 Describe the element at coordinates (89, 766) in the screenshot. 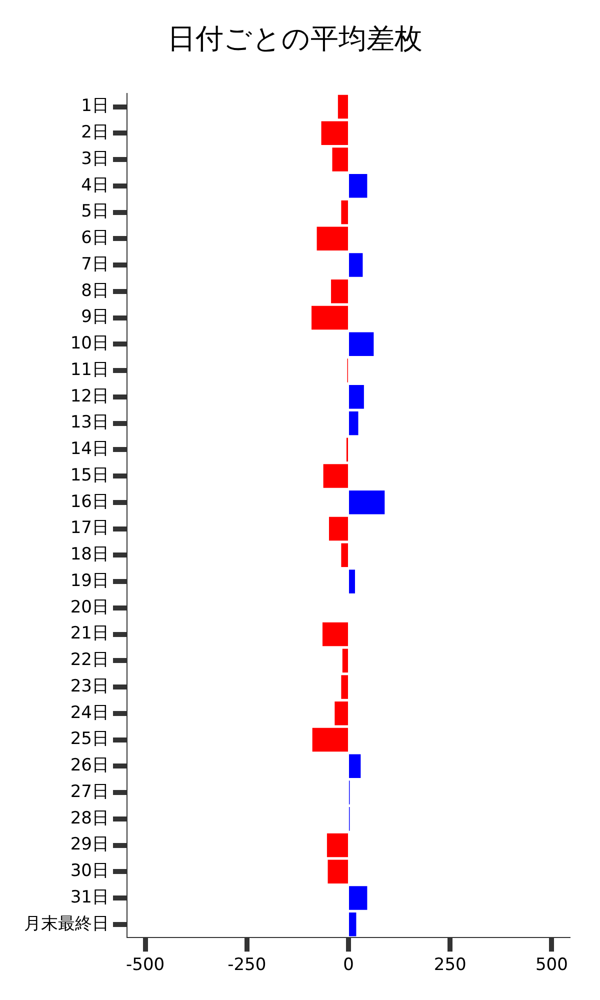

I see `y-tick-label: 26日` at that location.